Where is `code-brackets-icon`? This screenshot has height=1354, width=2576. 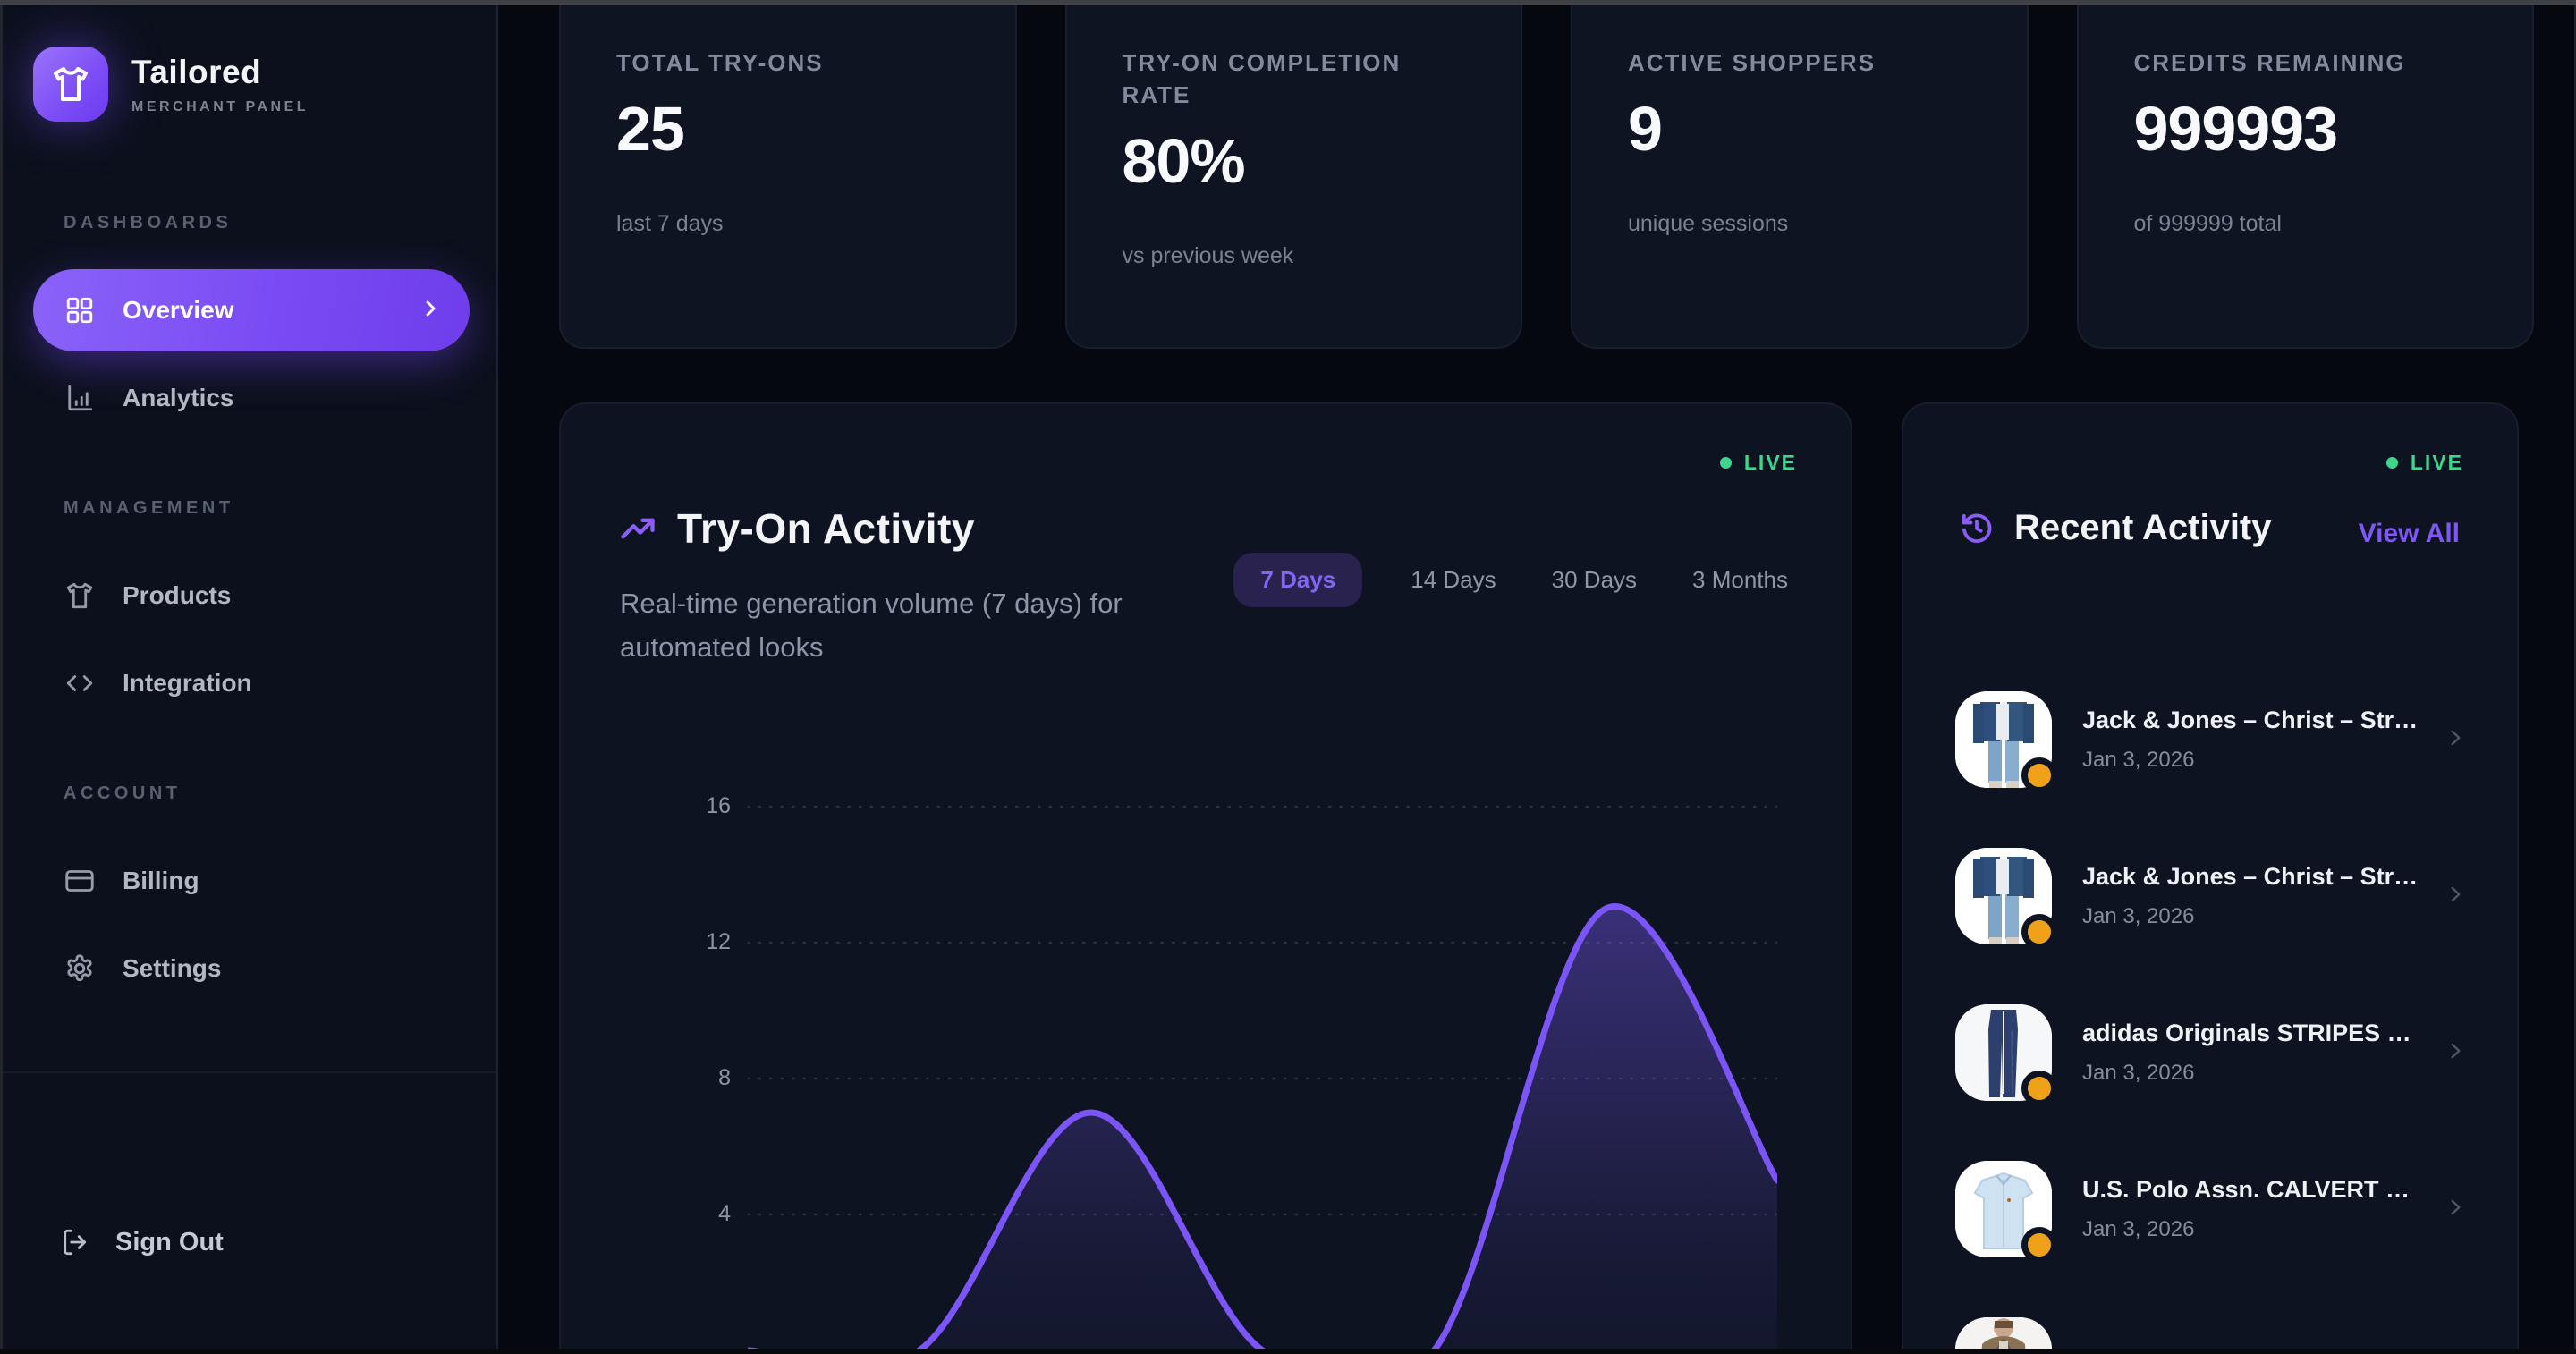 code-brackets-icon is located at coordinates (79, 683).